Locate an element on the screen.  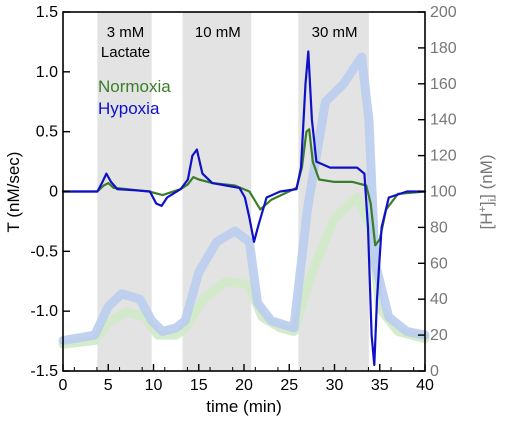
x-tick-label: 15 is located at coordinates (199, 385).